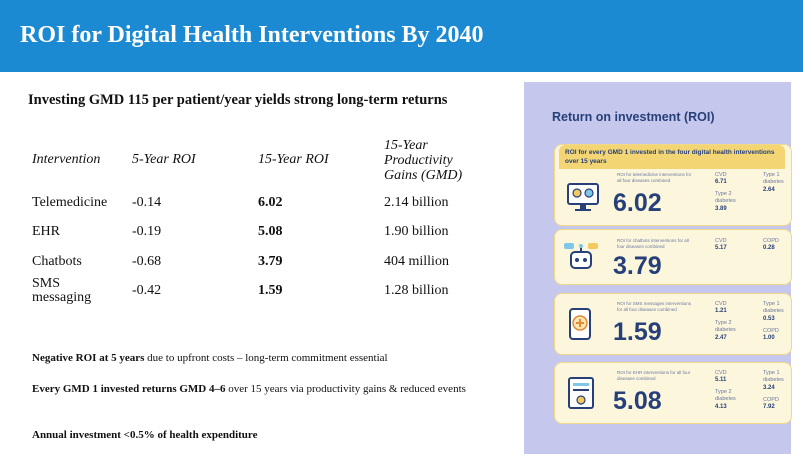  What do you see at coordinates (637, 266) in the screenshot?
I see `roi-value: 3.79` at bounding box center [637, 266].